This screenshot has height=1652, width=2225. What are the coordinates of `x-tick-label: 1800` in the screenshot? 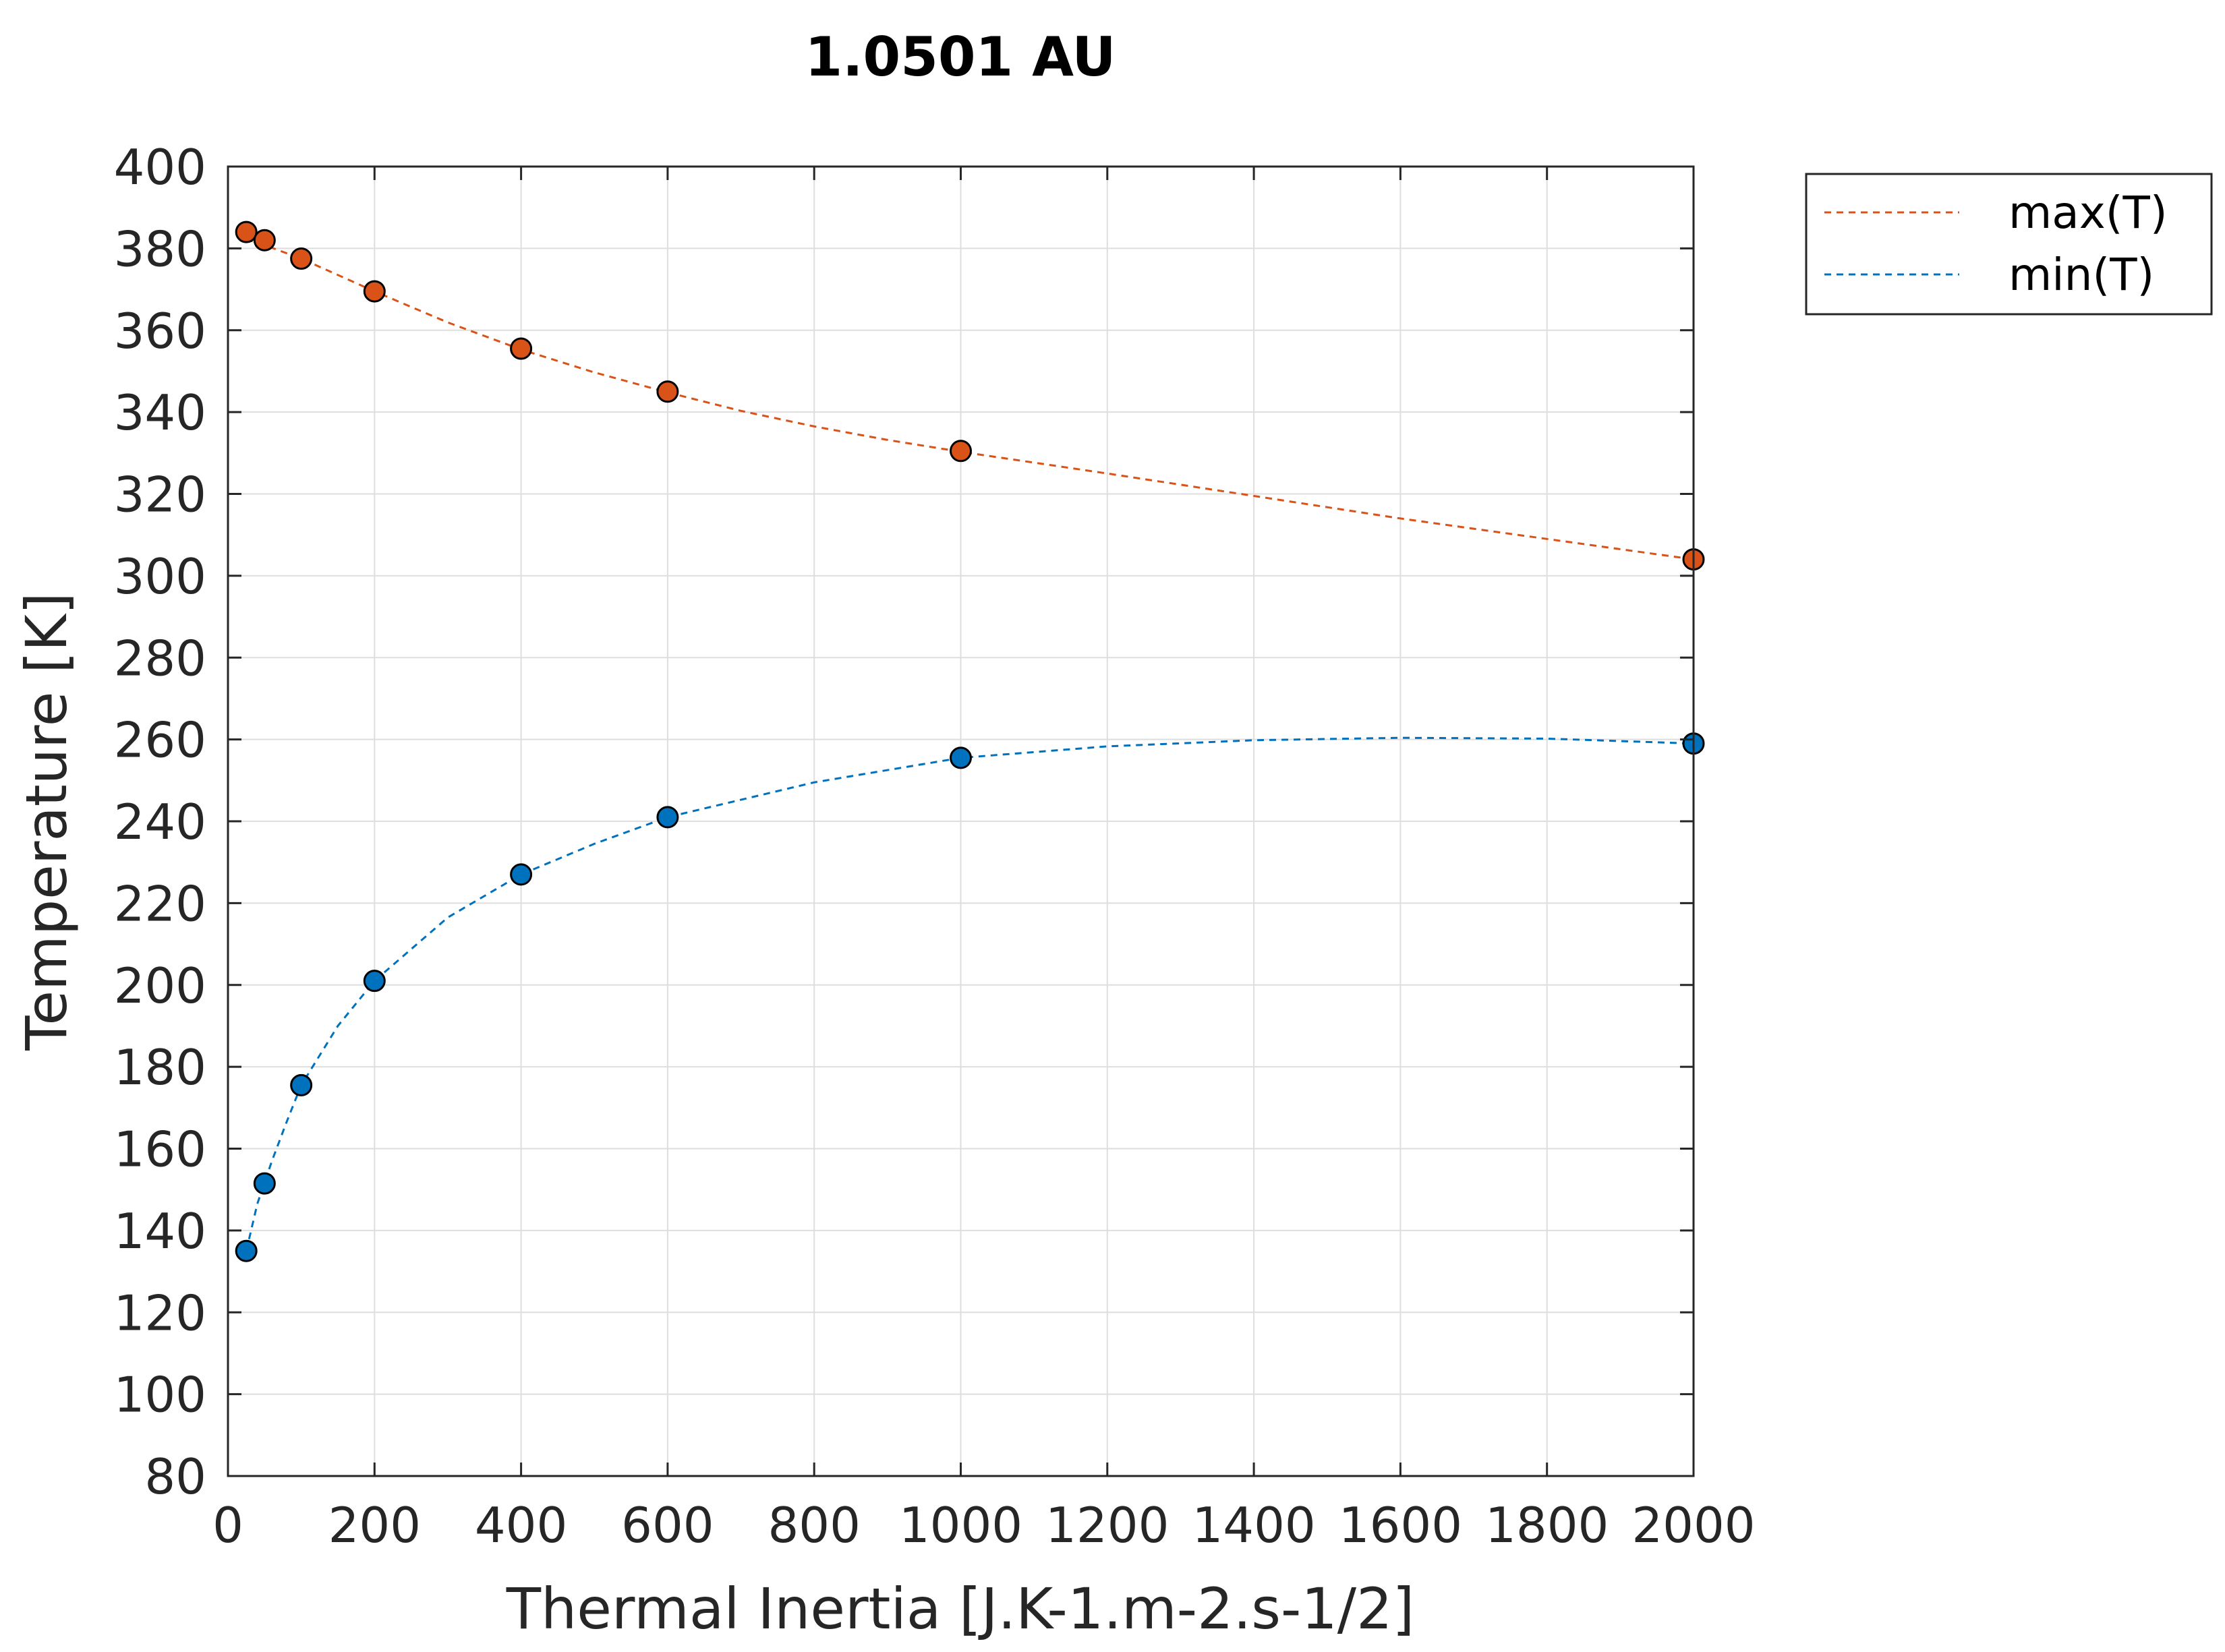 It's located at (1547, 1525).